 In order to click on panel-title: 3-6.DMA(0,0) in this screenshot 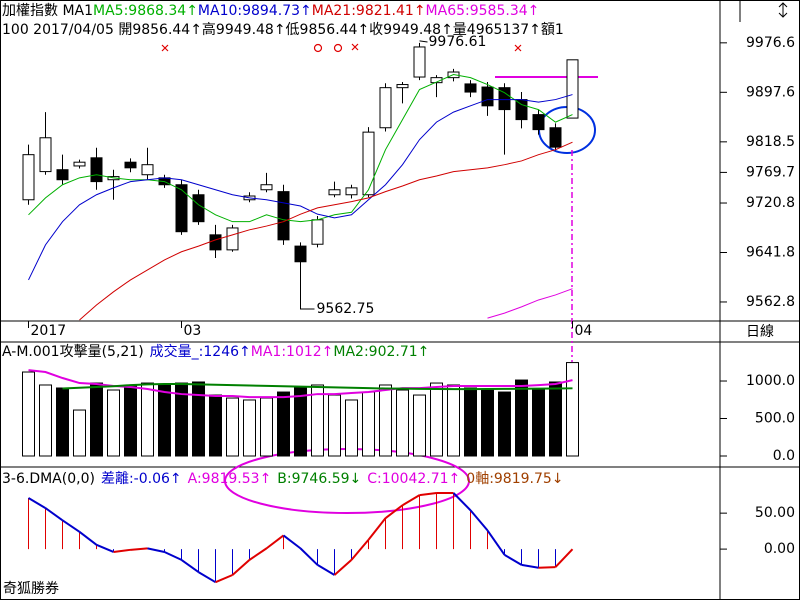, I will do `click(48, 479)`.